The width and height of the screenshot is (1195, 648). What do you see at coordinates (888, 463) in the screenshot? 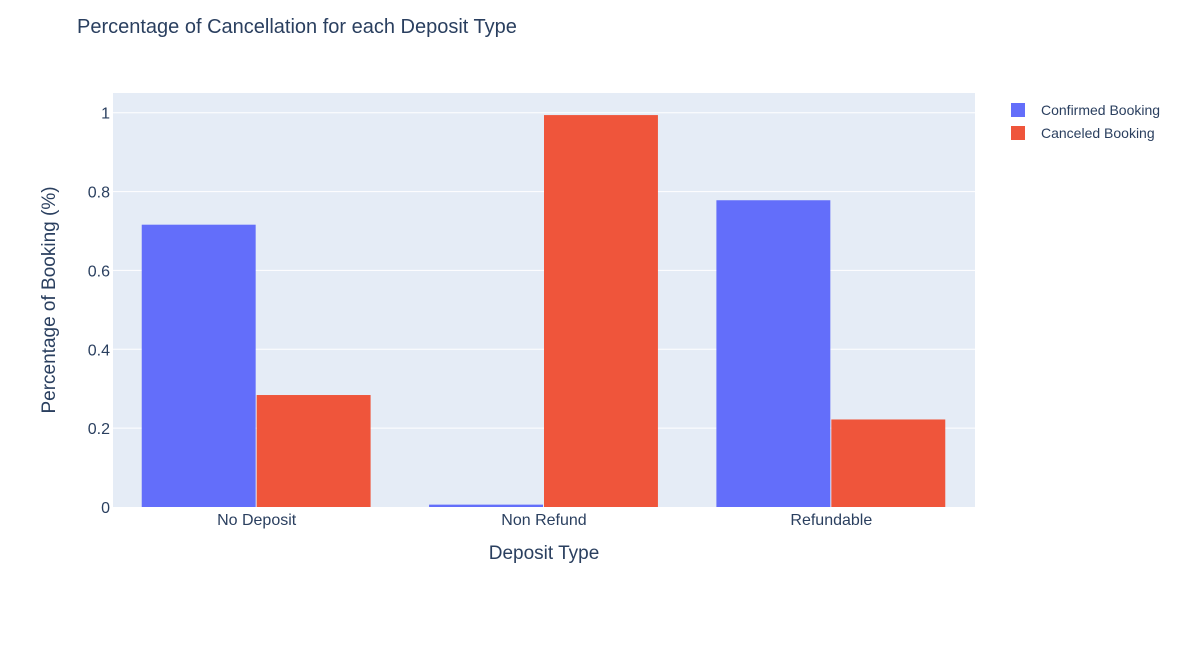
I see `bar-canceled-booking-refundable` at bounding box center [888, 463].